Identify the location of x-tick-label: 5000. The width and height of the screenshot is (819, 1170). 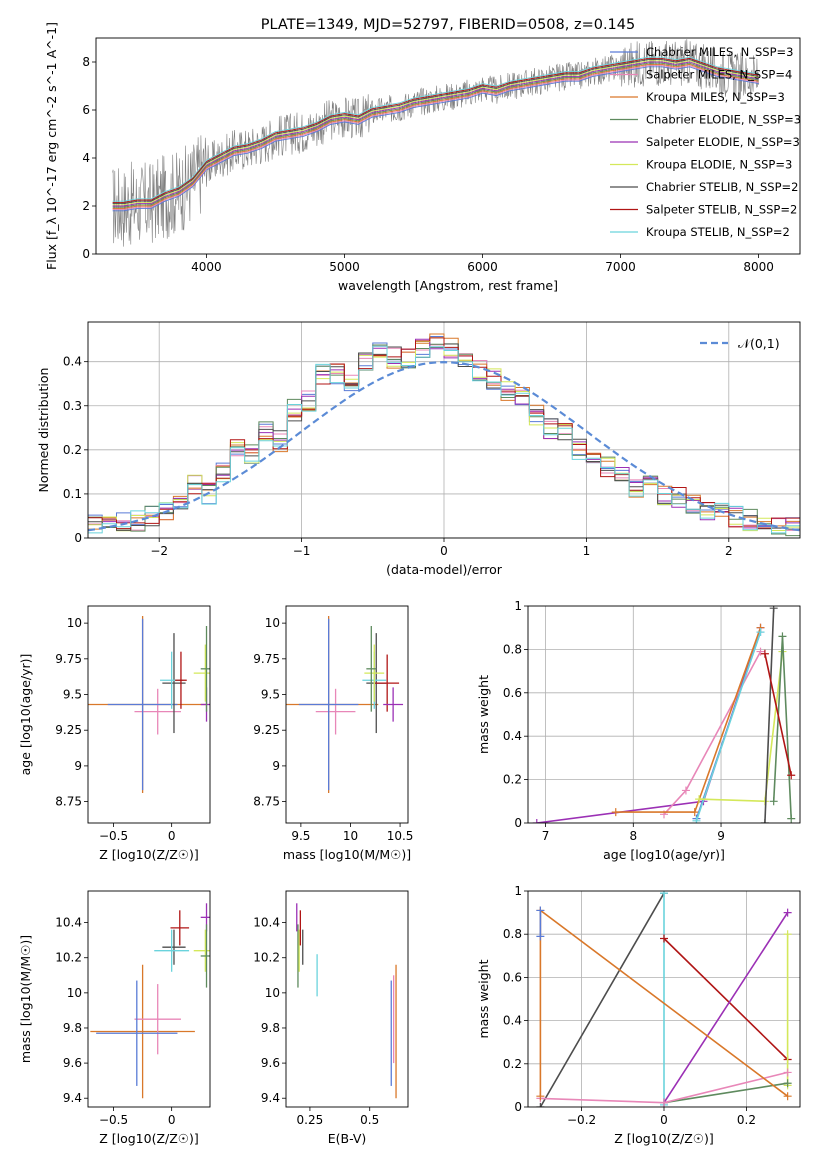
(344, 267).